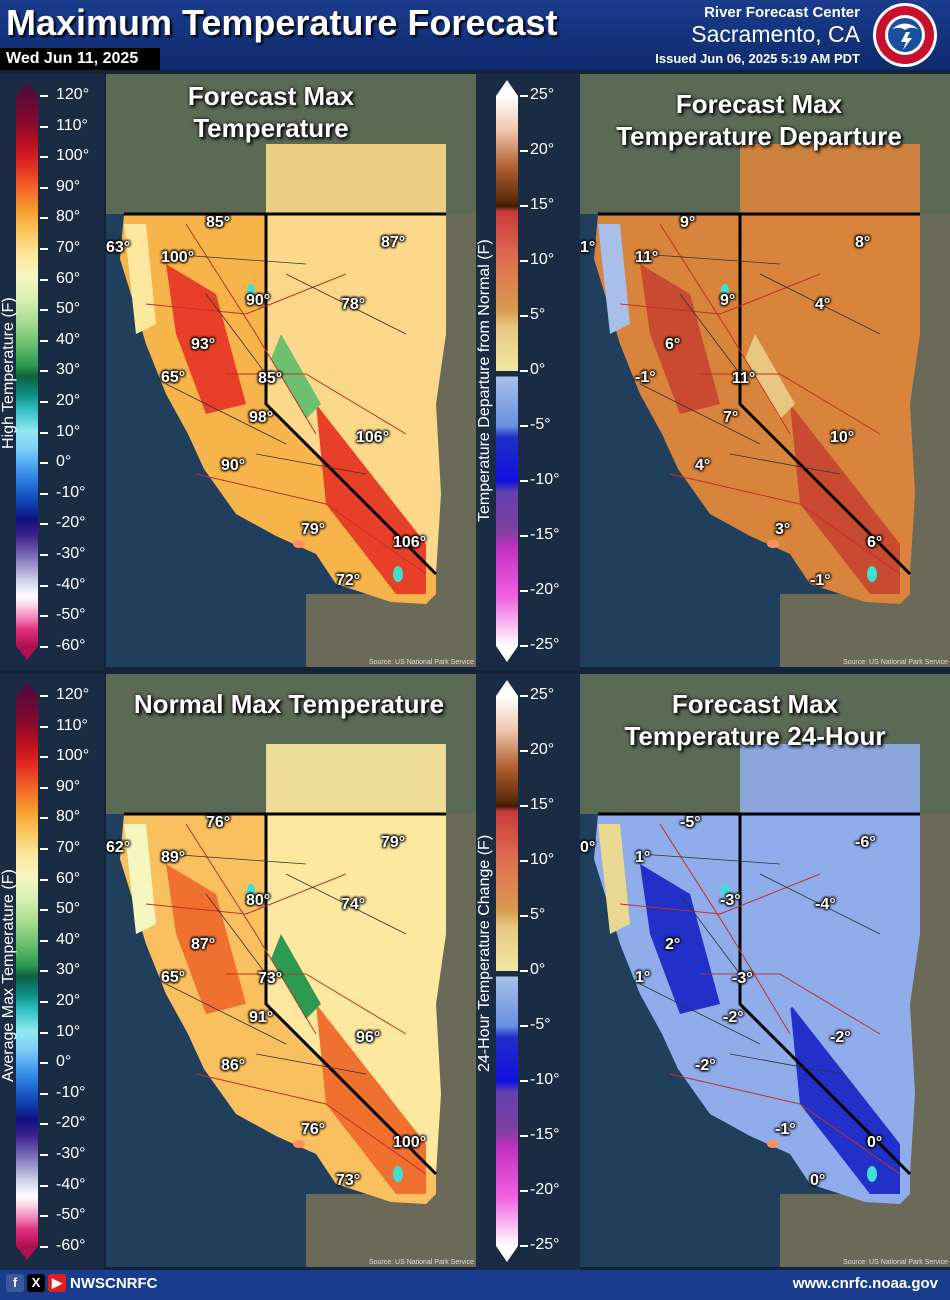 This screenshot has height=1300, width=950. Describe the element at coordinates (233, 465) in the screenshot. I see `map-temperature-label: 90°` at that location.